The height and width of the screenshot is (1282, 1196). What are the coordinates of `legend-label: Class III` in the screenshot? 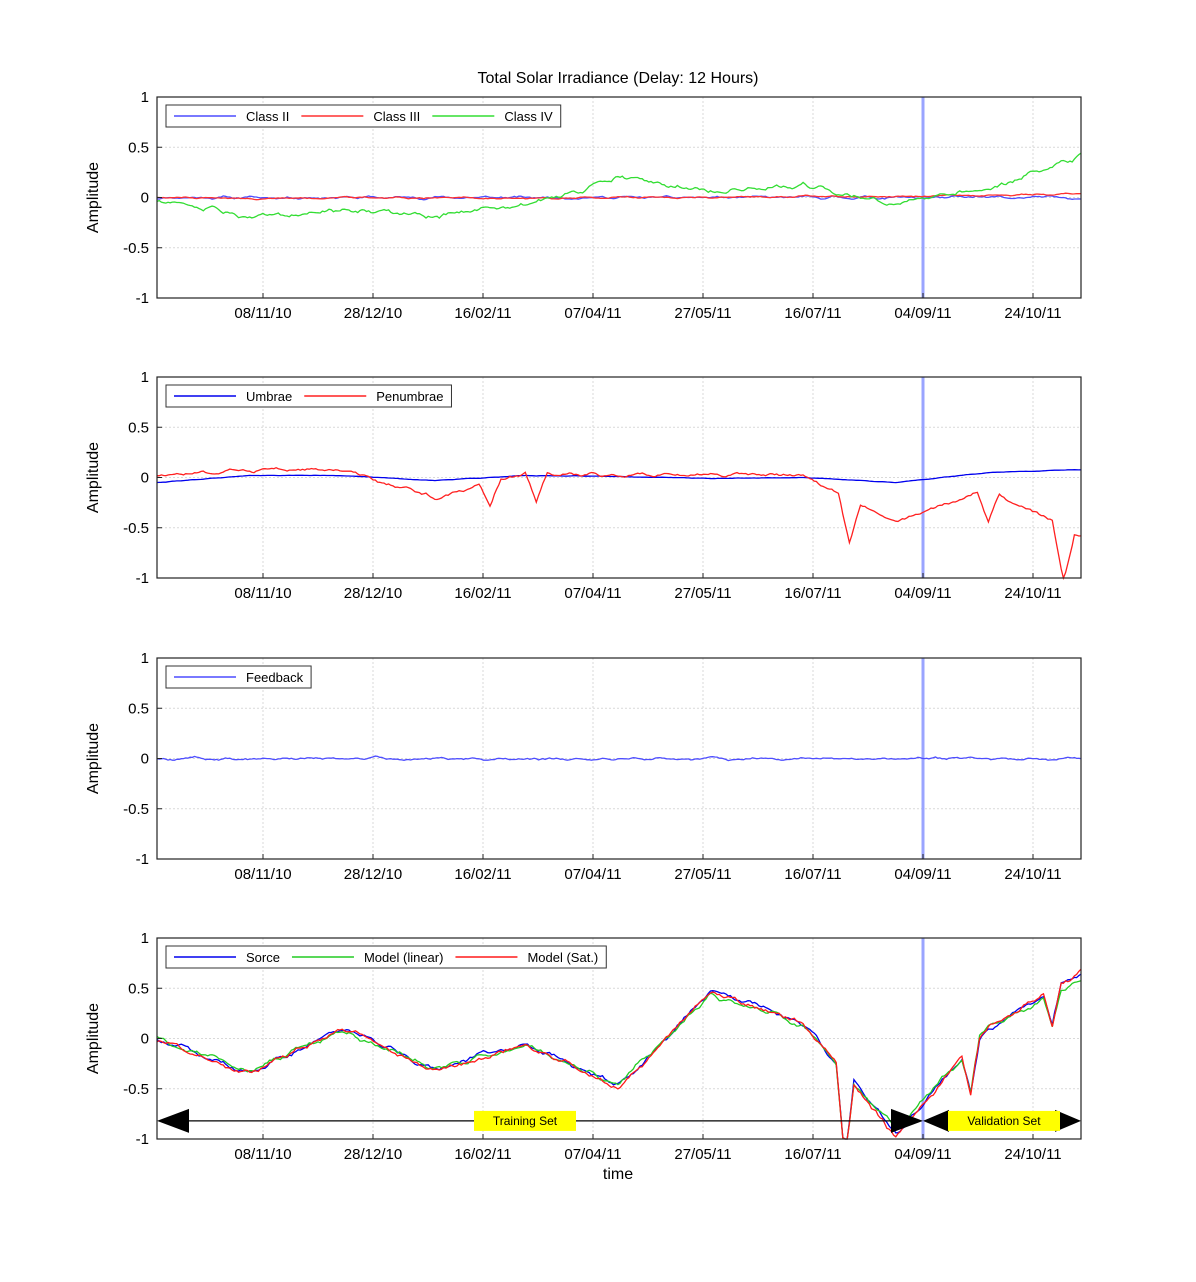 It's located at (396, 116).